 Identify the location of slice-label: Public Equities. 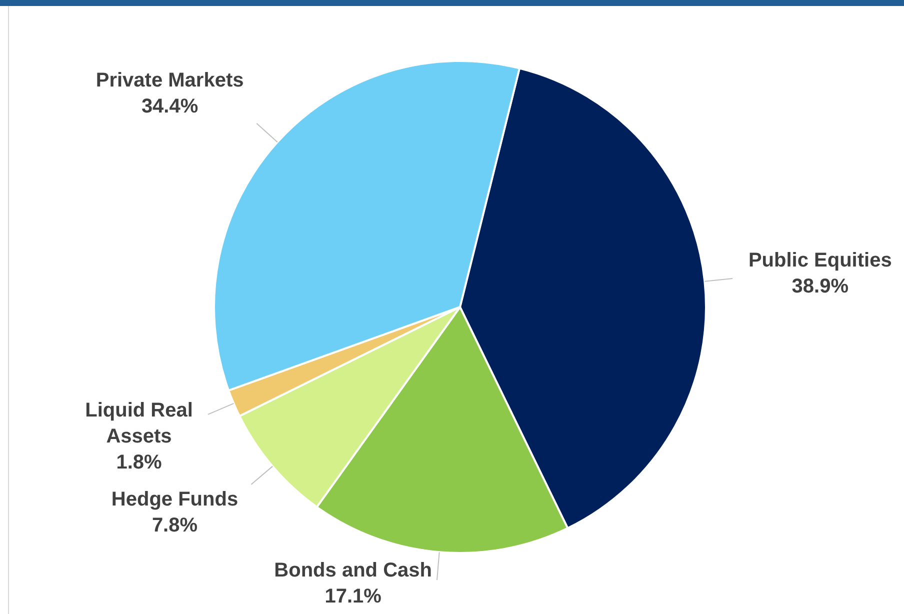
(820, 260).